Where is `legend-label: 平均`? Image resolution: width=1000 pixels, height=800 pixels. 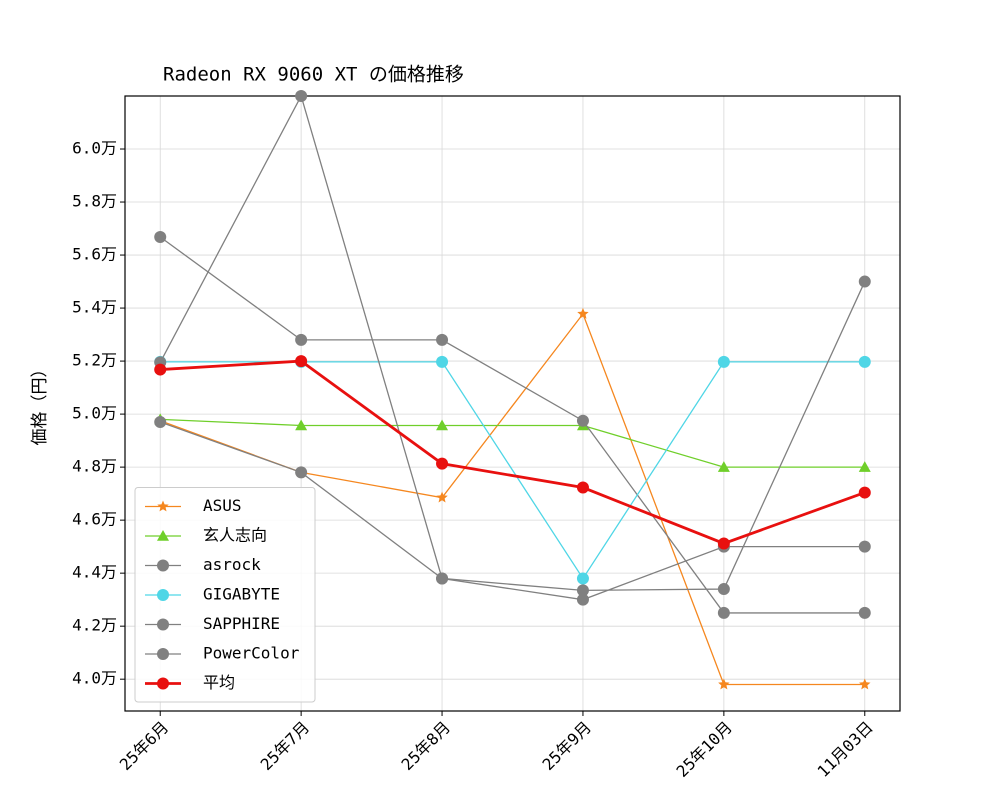 legend-label: 平均 is located at coordinates (219, 682).